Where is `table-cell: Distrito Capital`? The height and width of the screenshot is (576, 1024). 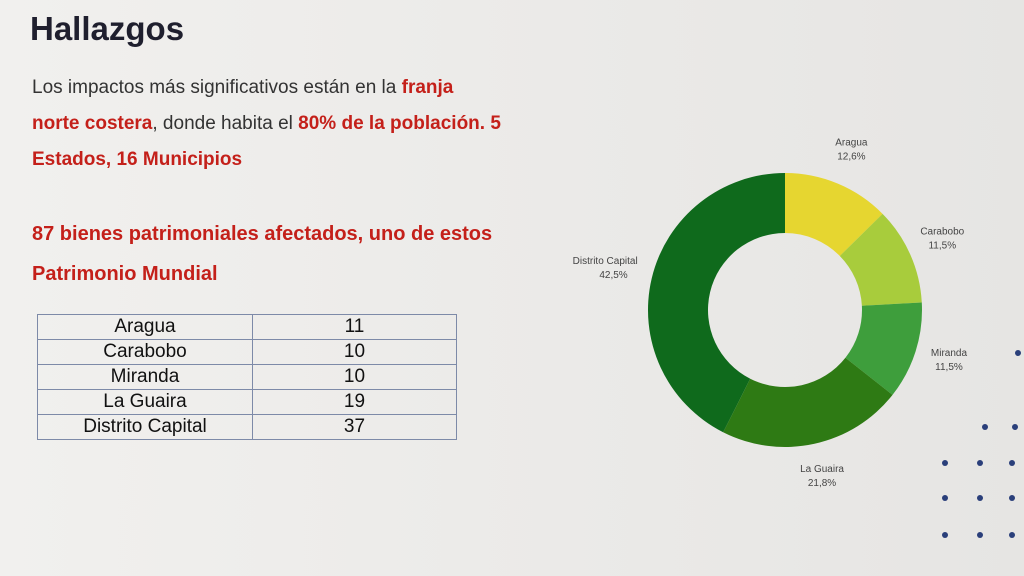 table-cell: Distrito Capital is located at coordinates (145, 427).